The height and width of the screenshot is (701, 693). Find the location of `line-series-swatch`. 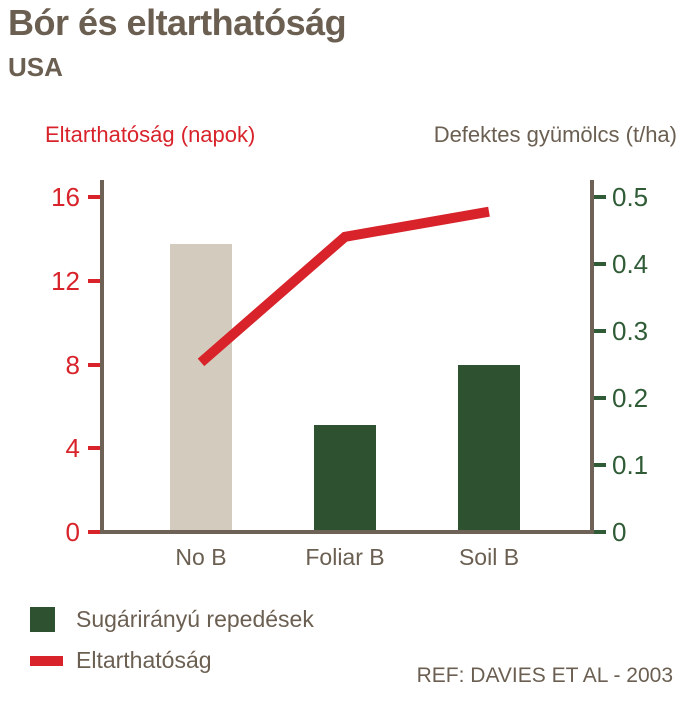

line-series-swatch is located at coordinates (46, 660).